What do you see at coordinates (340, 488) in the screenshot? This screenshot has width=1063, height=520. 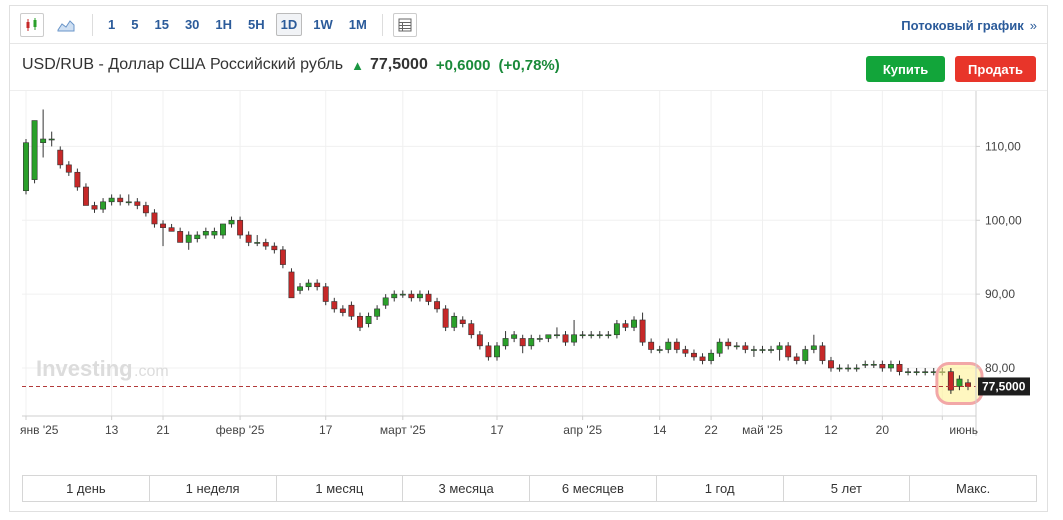 I see `period-button: 1 месяц` at bounding box center [340, 488].